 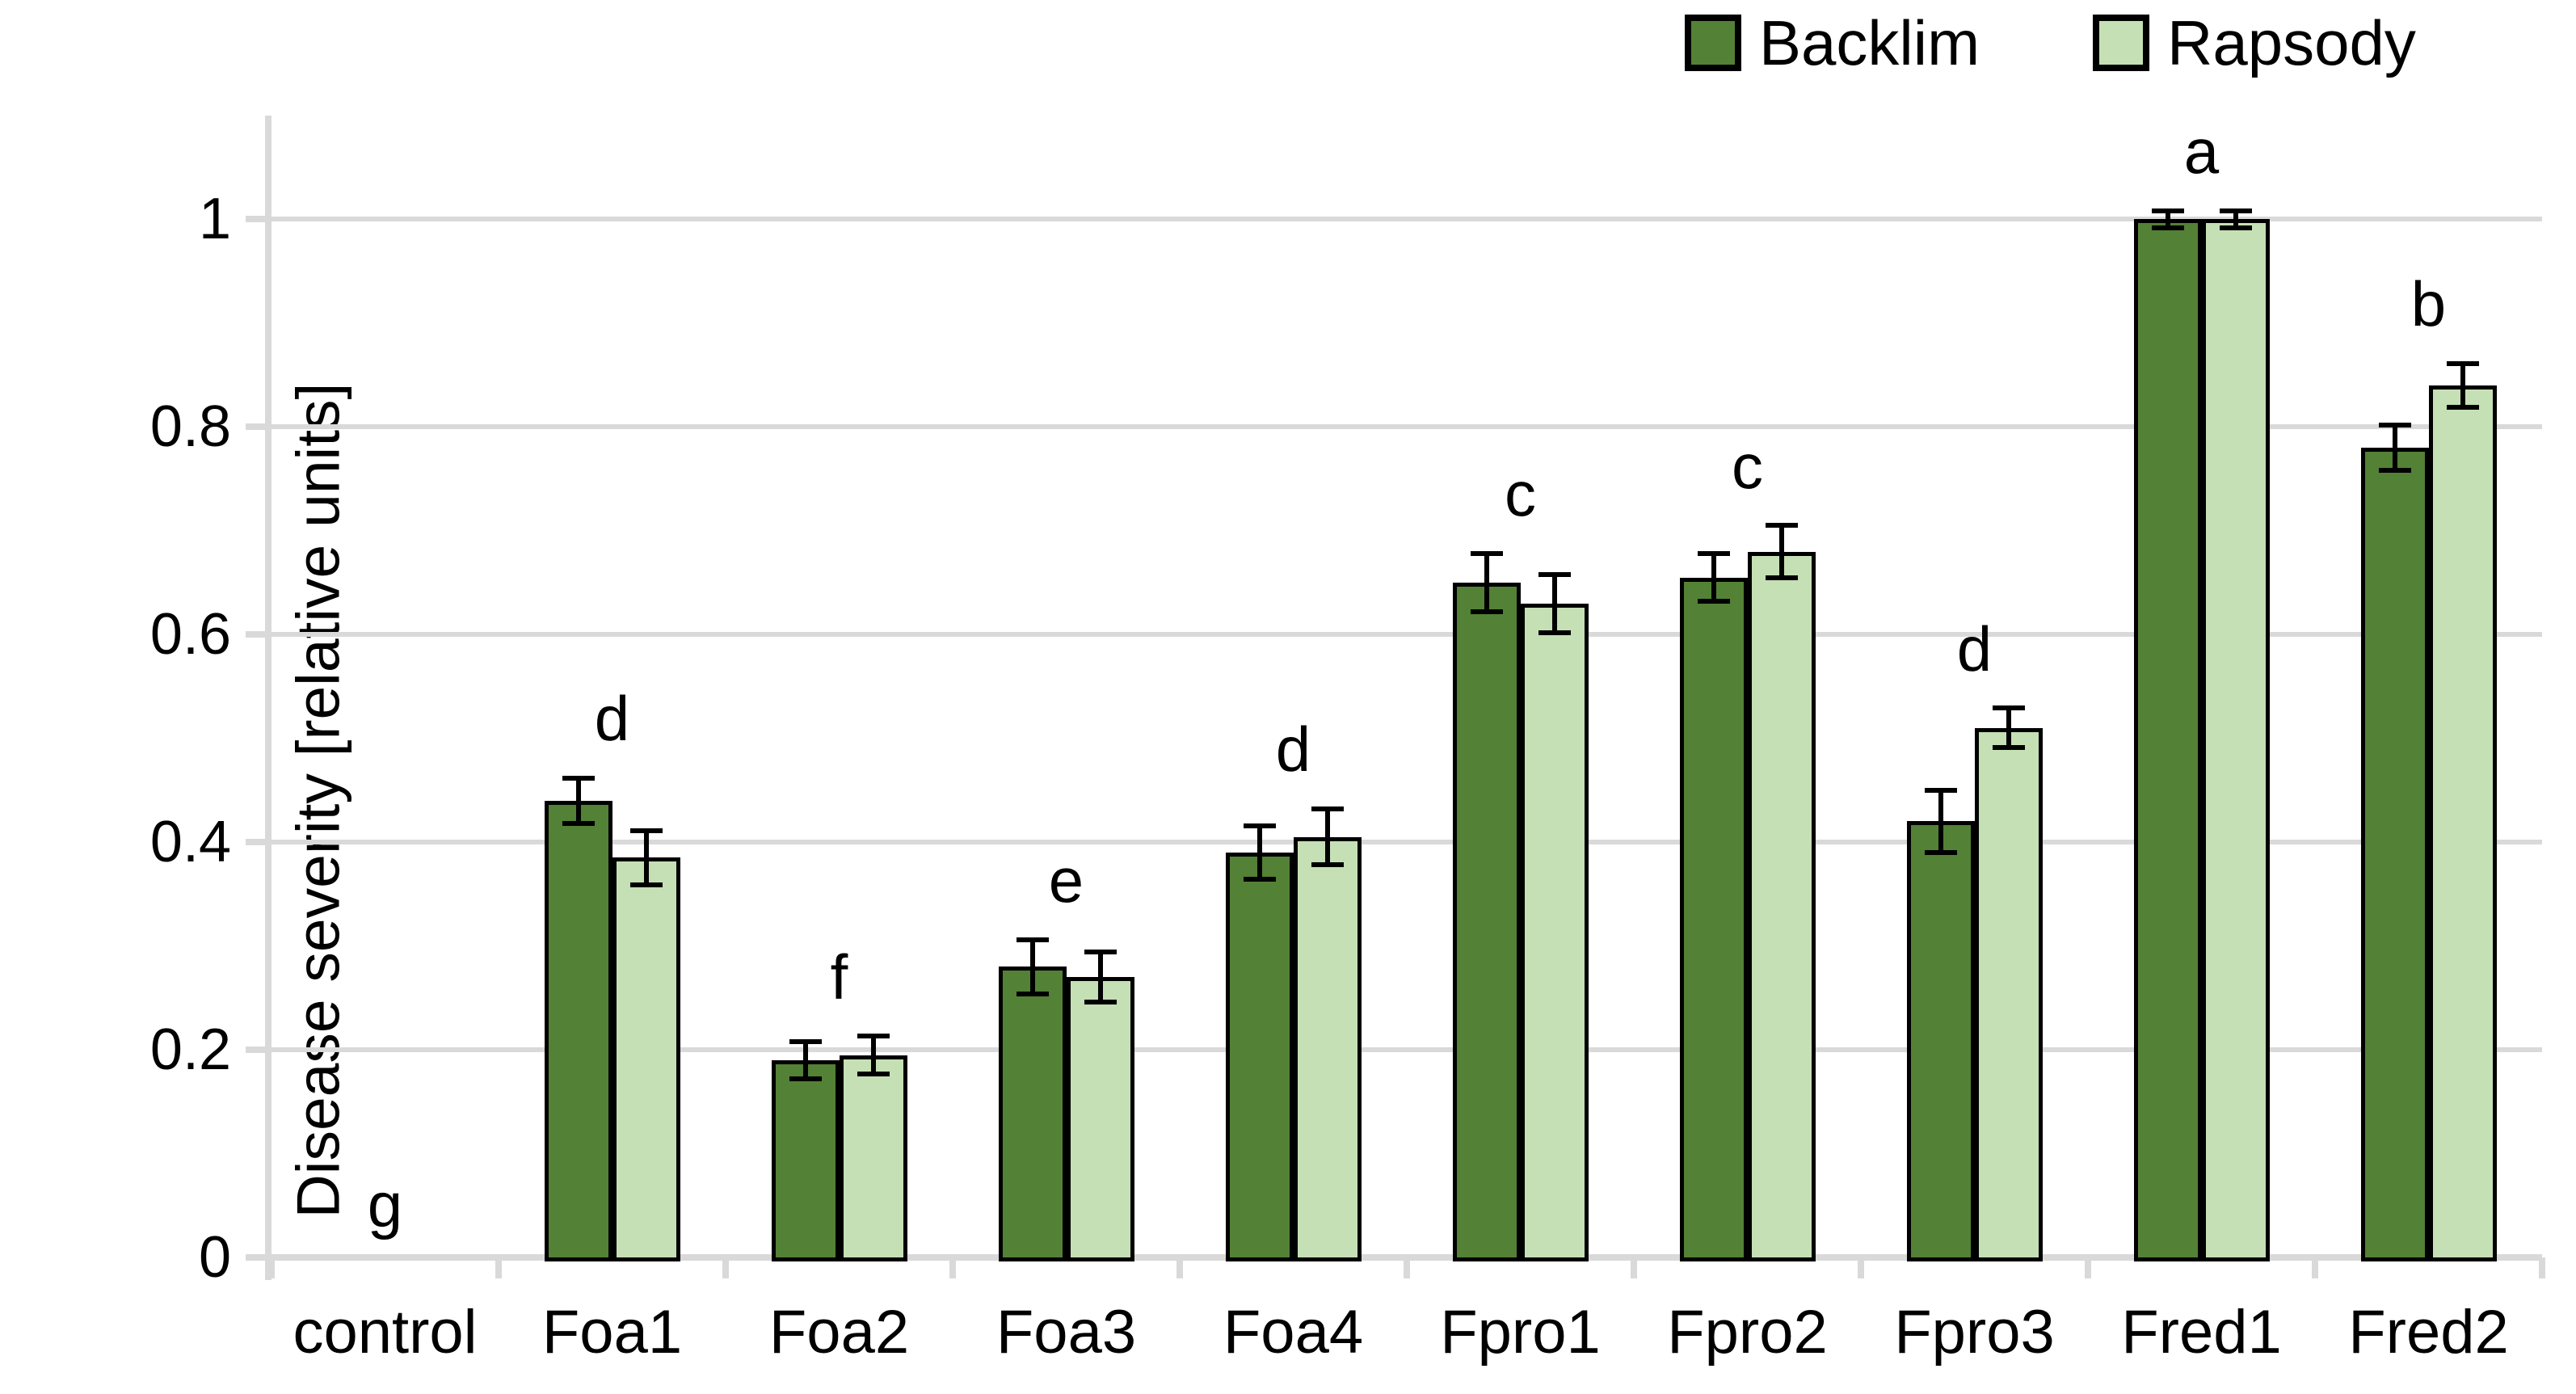 What do you see at coordinates (873, 1158) in the screenshot?
I see `bar-rapsody-Foa2` at bounding box center [873, 1158].